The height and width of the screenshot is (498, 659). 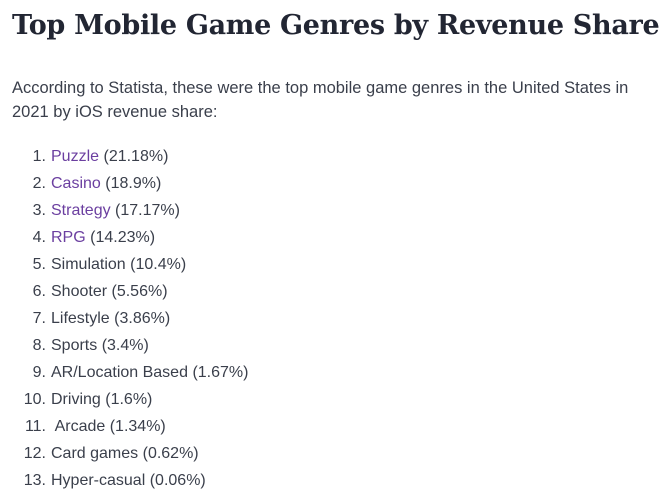 I want to click on list-item-number: 11., so click(x=35, y=426).